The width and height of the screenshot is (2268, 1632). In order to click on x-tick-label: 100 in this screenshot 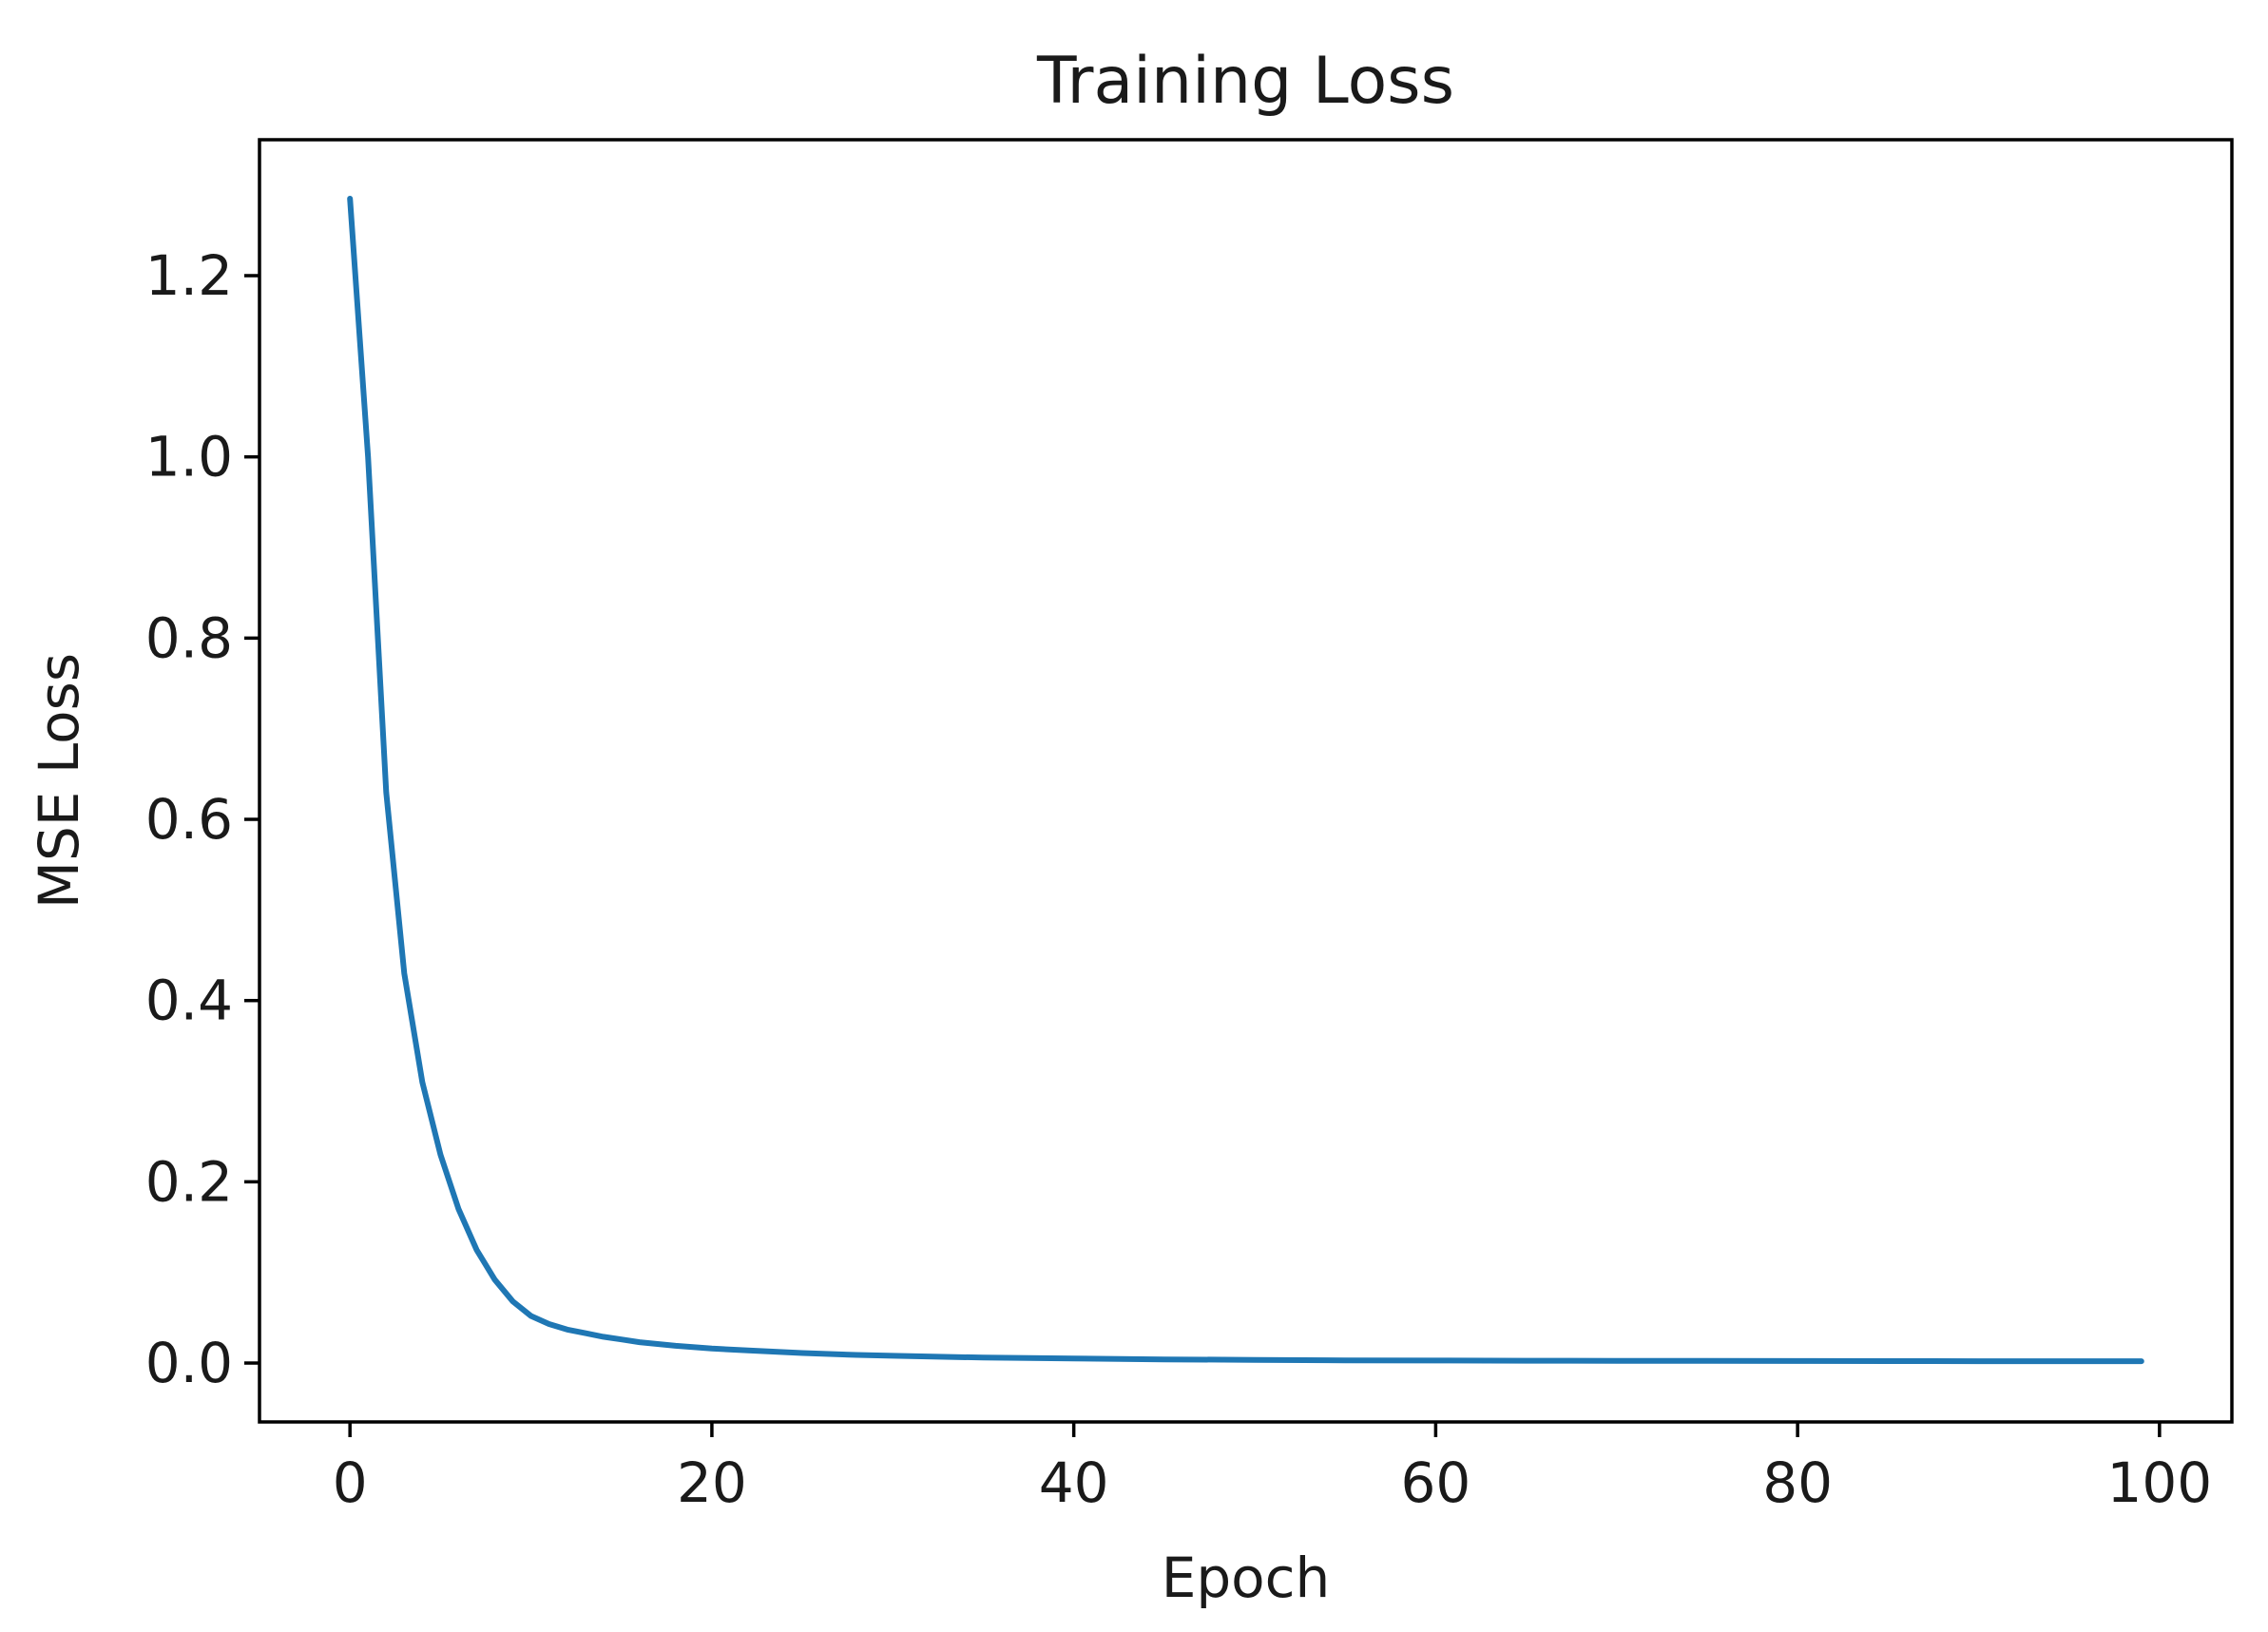, I will do `click(2159, 1482)`.